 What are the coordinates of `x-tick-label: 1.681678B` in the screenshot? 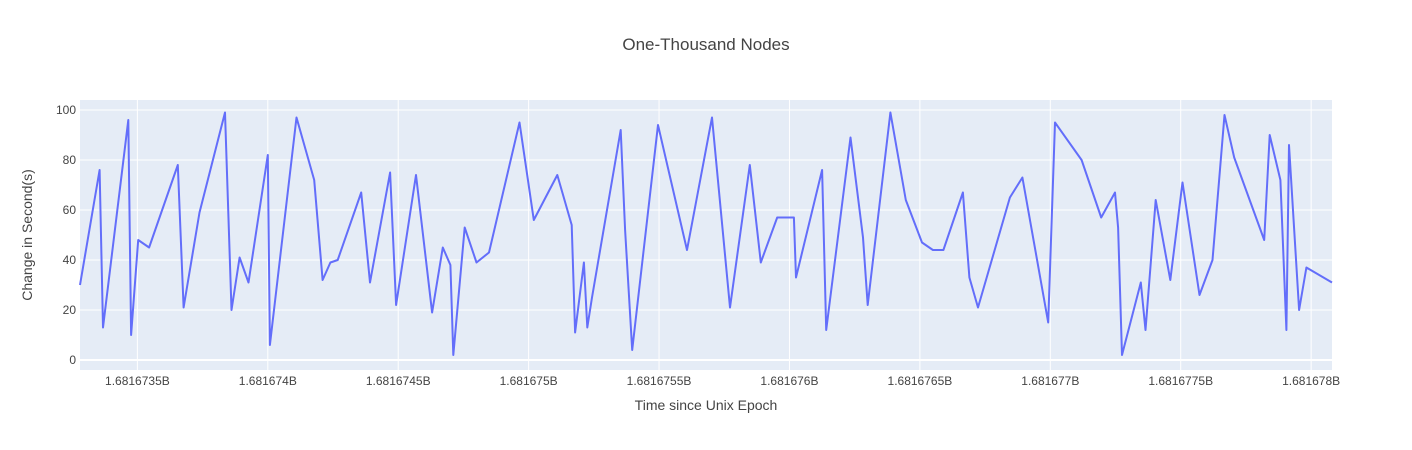 It's located at (1311, 381).